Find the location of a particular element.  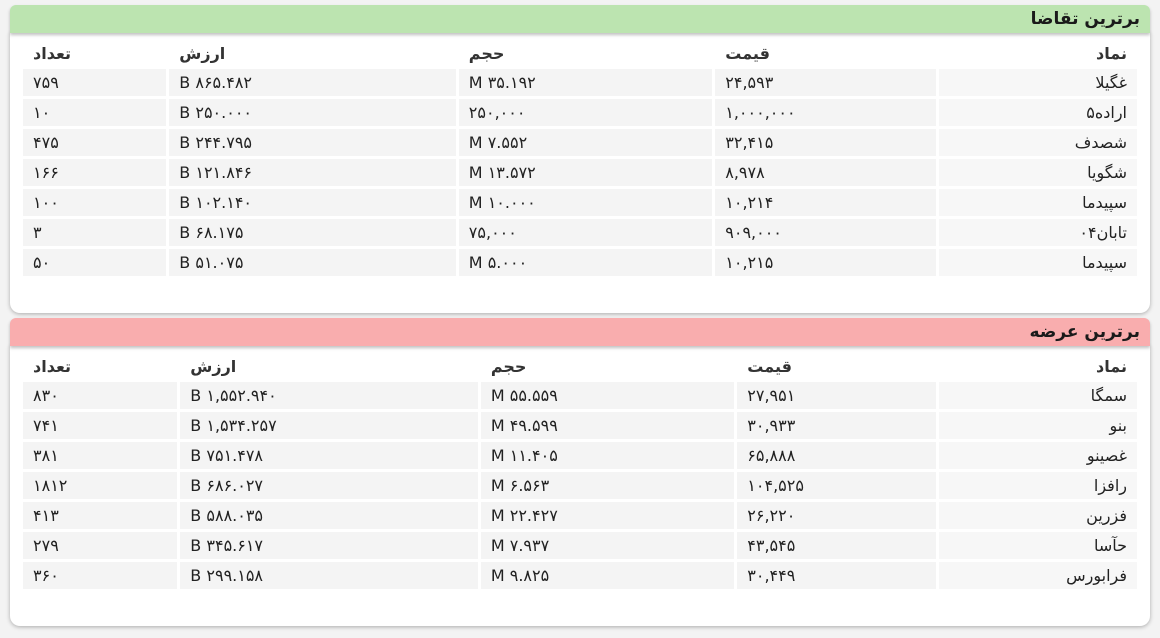

cell-symbol: شگویا is located at coordinates (1037, 172).